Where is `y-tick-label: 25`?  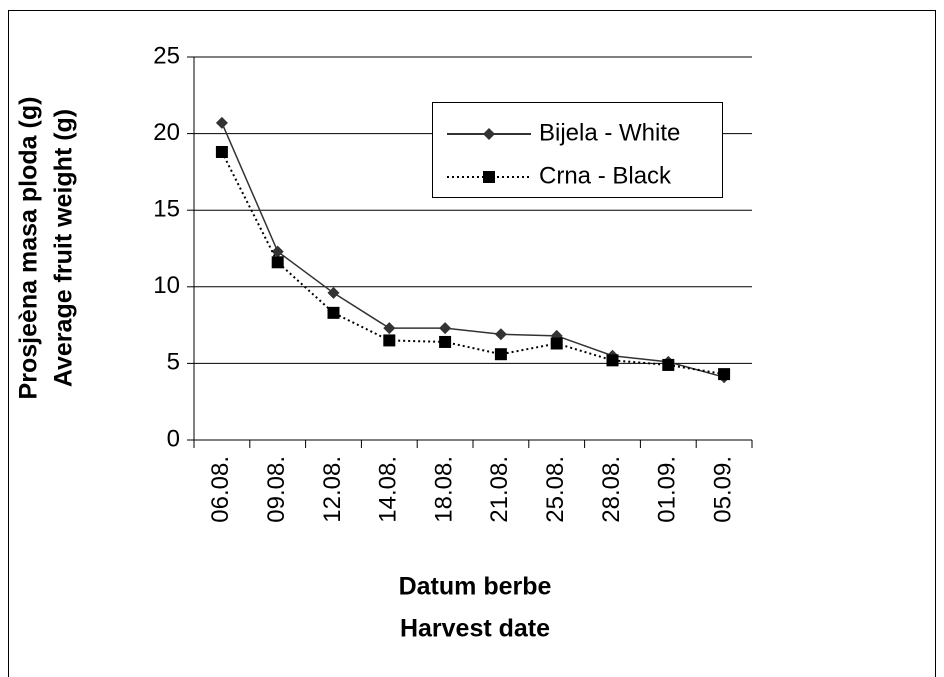
y-tick-label: 25 is located at coordinates (166, 55).